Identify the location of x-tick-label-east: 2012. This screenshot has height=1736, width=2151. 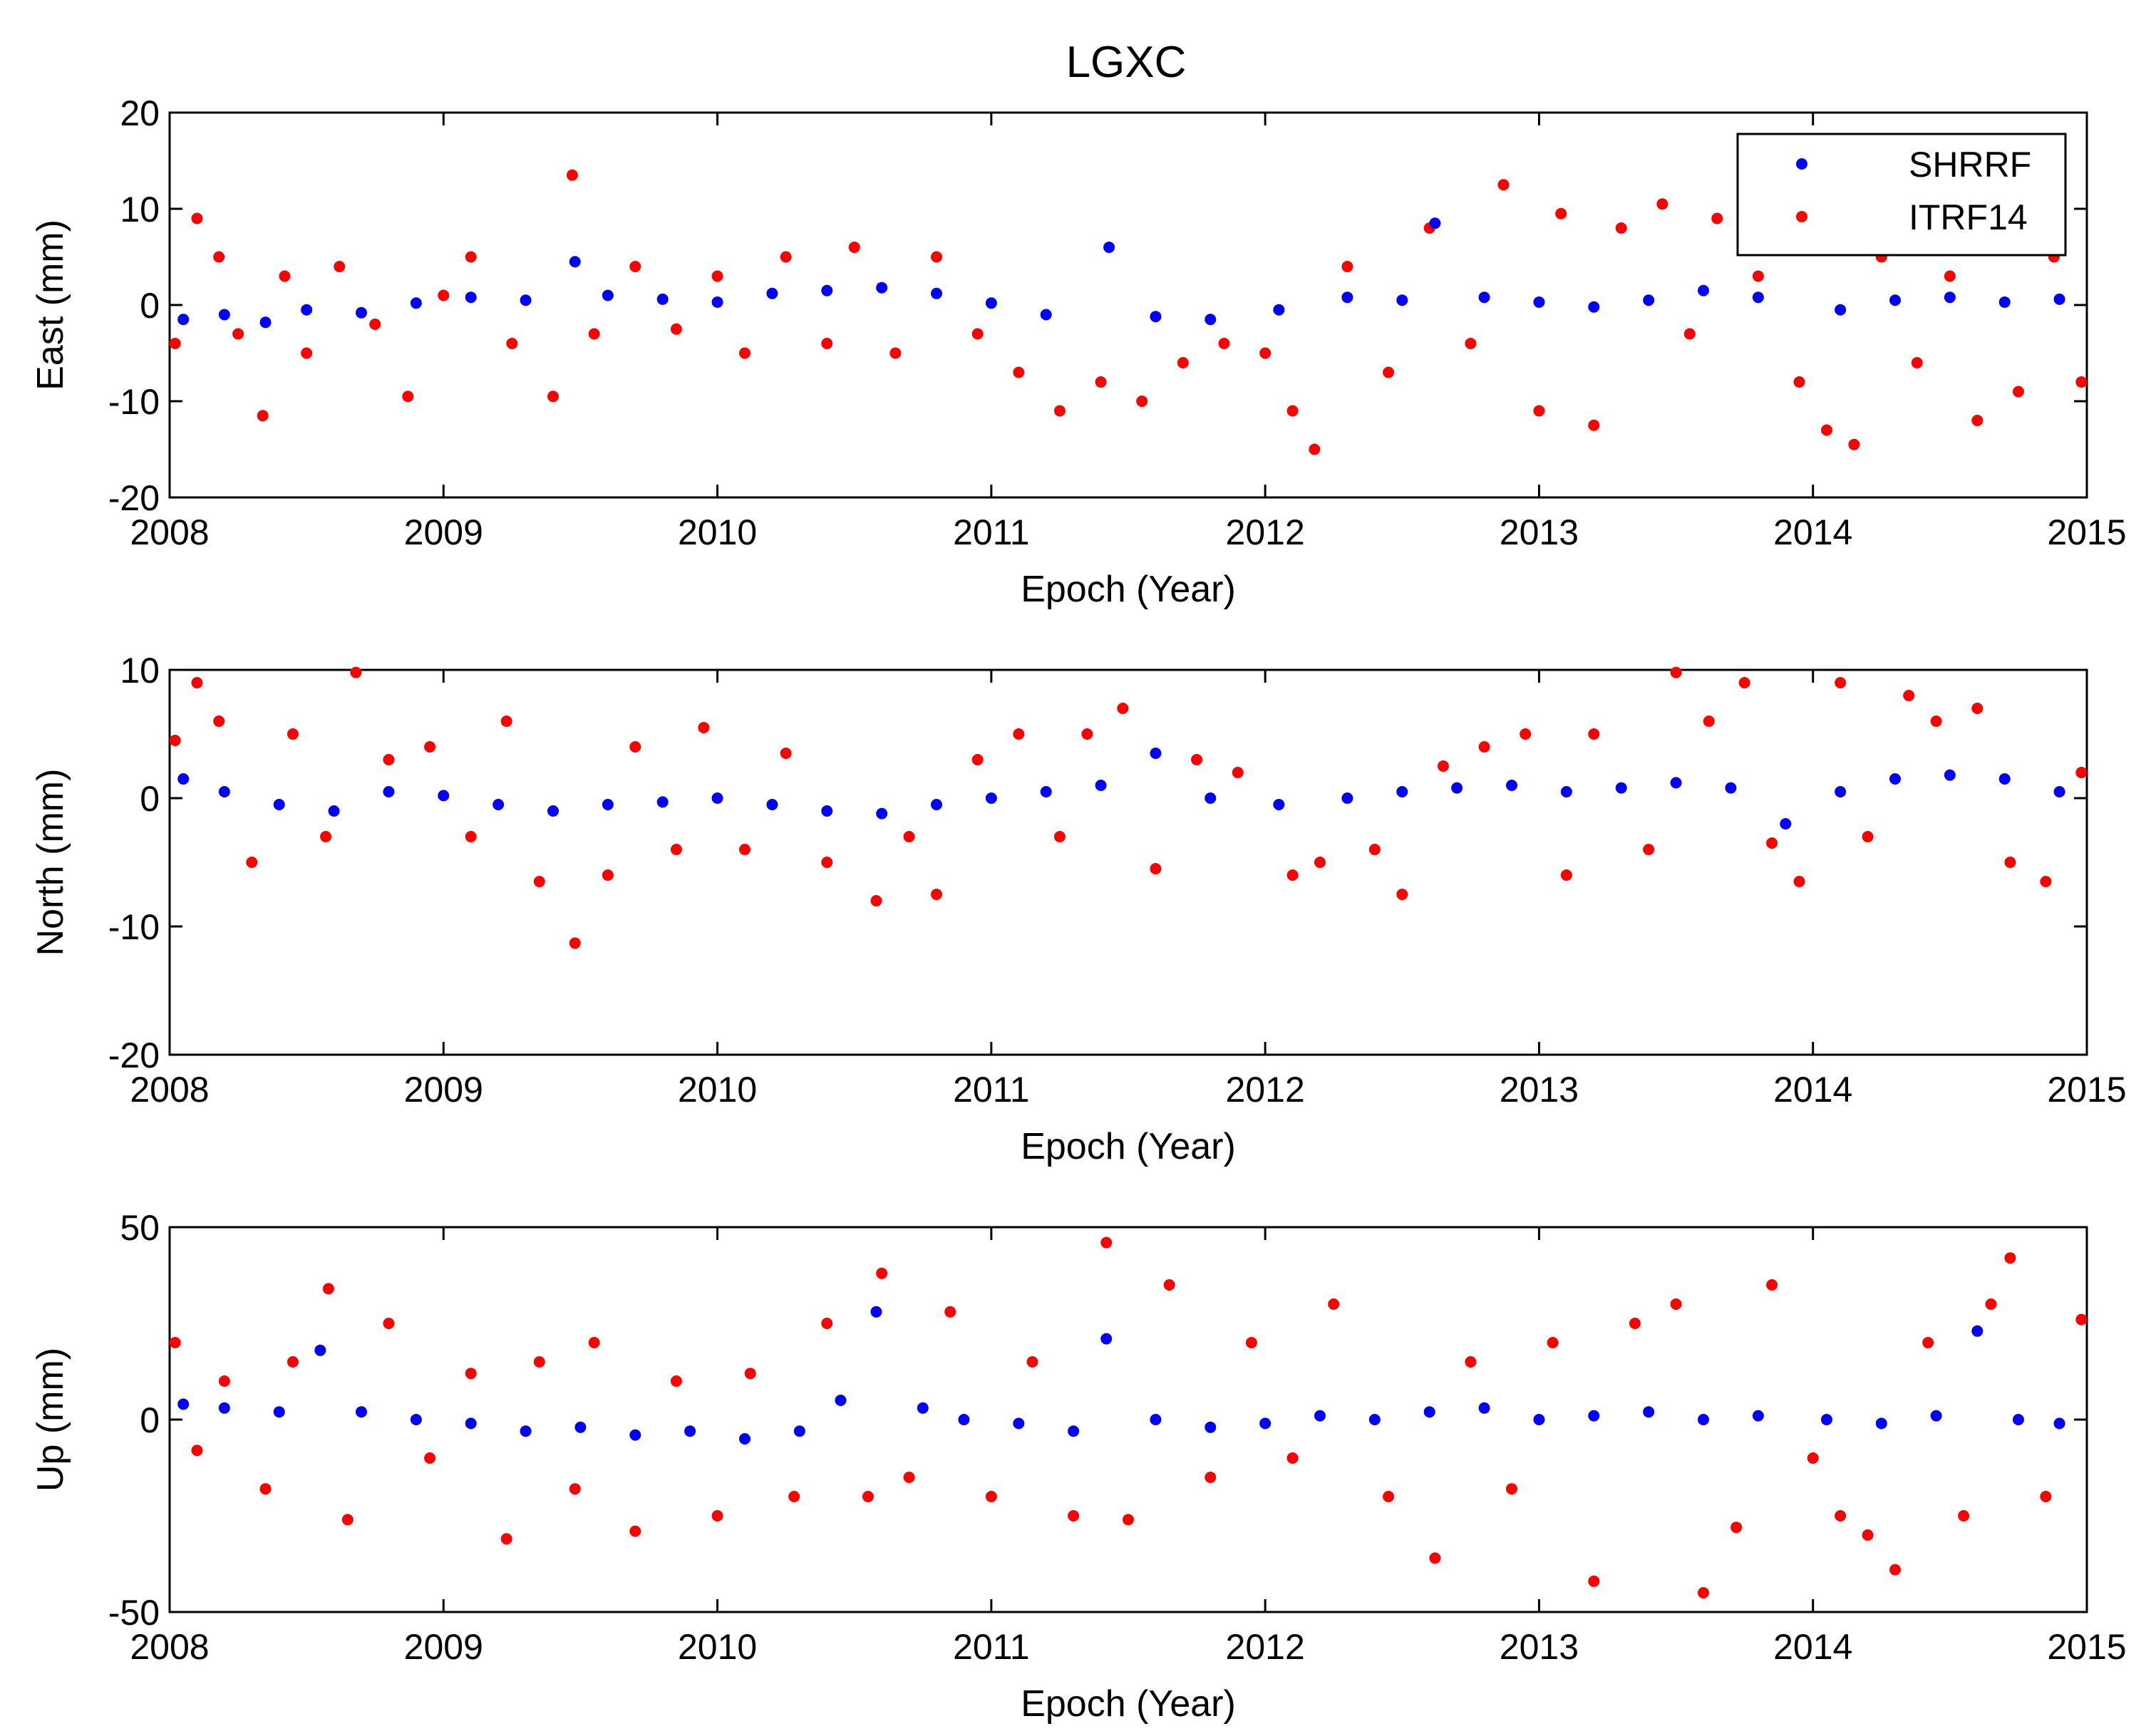
(1266, 532).